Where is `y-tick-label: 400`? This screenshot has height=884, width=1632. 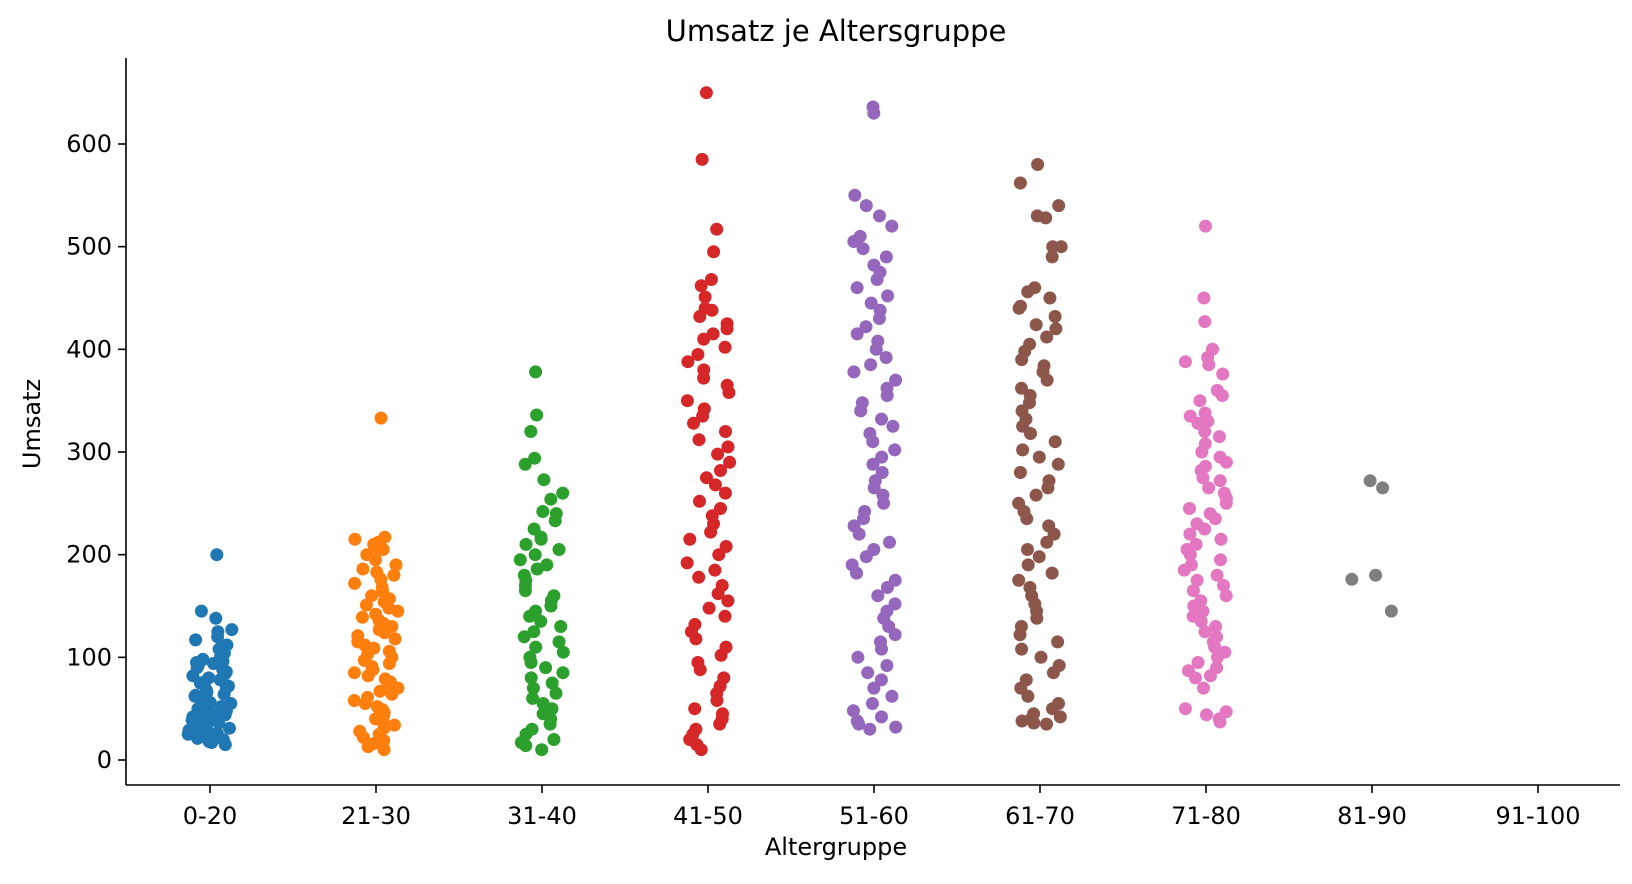
y-tick-label: 400 is located at coordinates (89, 349).